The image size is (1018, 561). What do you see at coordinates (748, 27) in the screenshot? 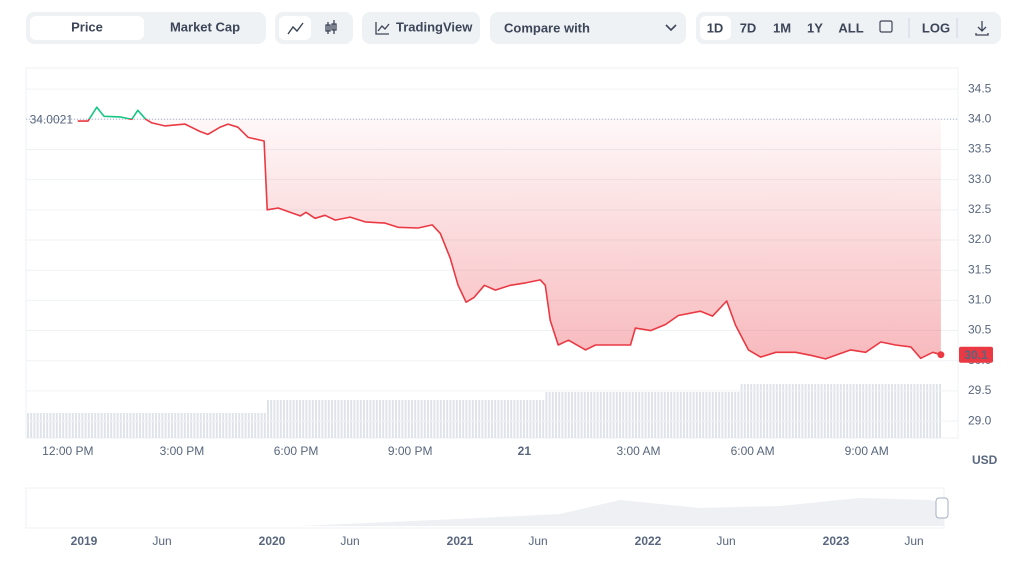
I see `range-button: 7D` at bounding box center [748, 27].